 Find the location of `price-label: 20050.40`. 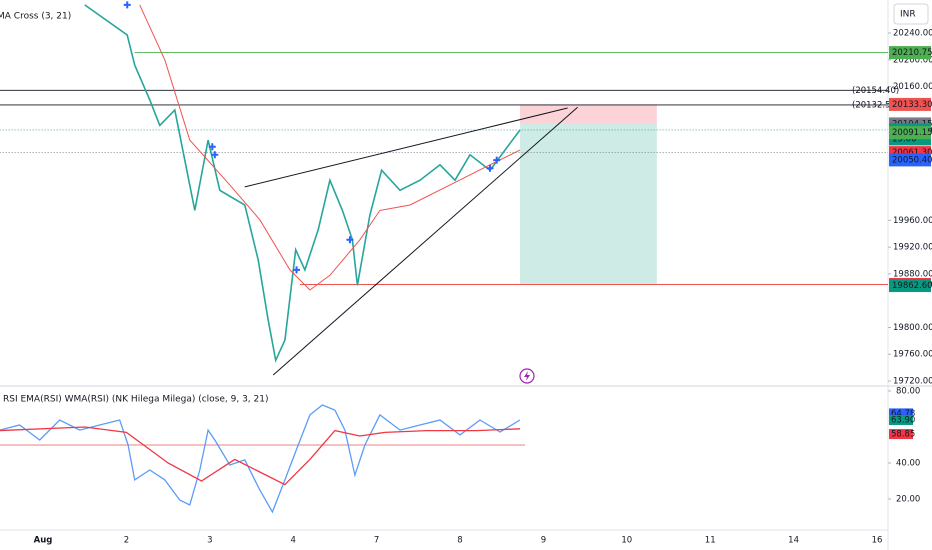

price-label: 20050.40 is located at coordinates (912, 160).